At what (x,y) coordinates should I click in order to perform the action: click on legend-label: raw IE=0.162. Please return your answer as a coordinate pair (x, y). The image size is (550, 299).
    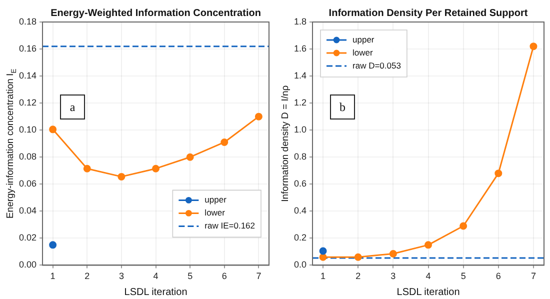
    Looking at the image, I should click on (230, 225).